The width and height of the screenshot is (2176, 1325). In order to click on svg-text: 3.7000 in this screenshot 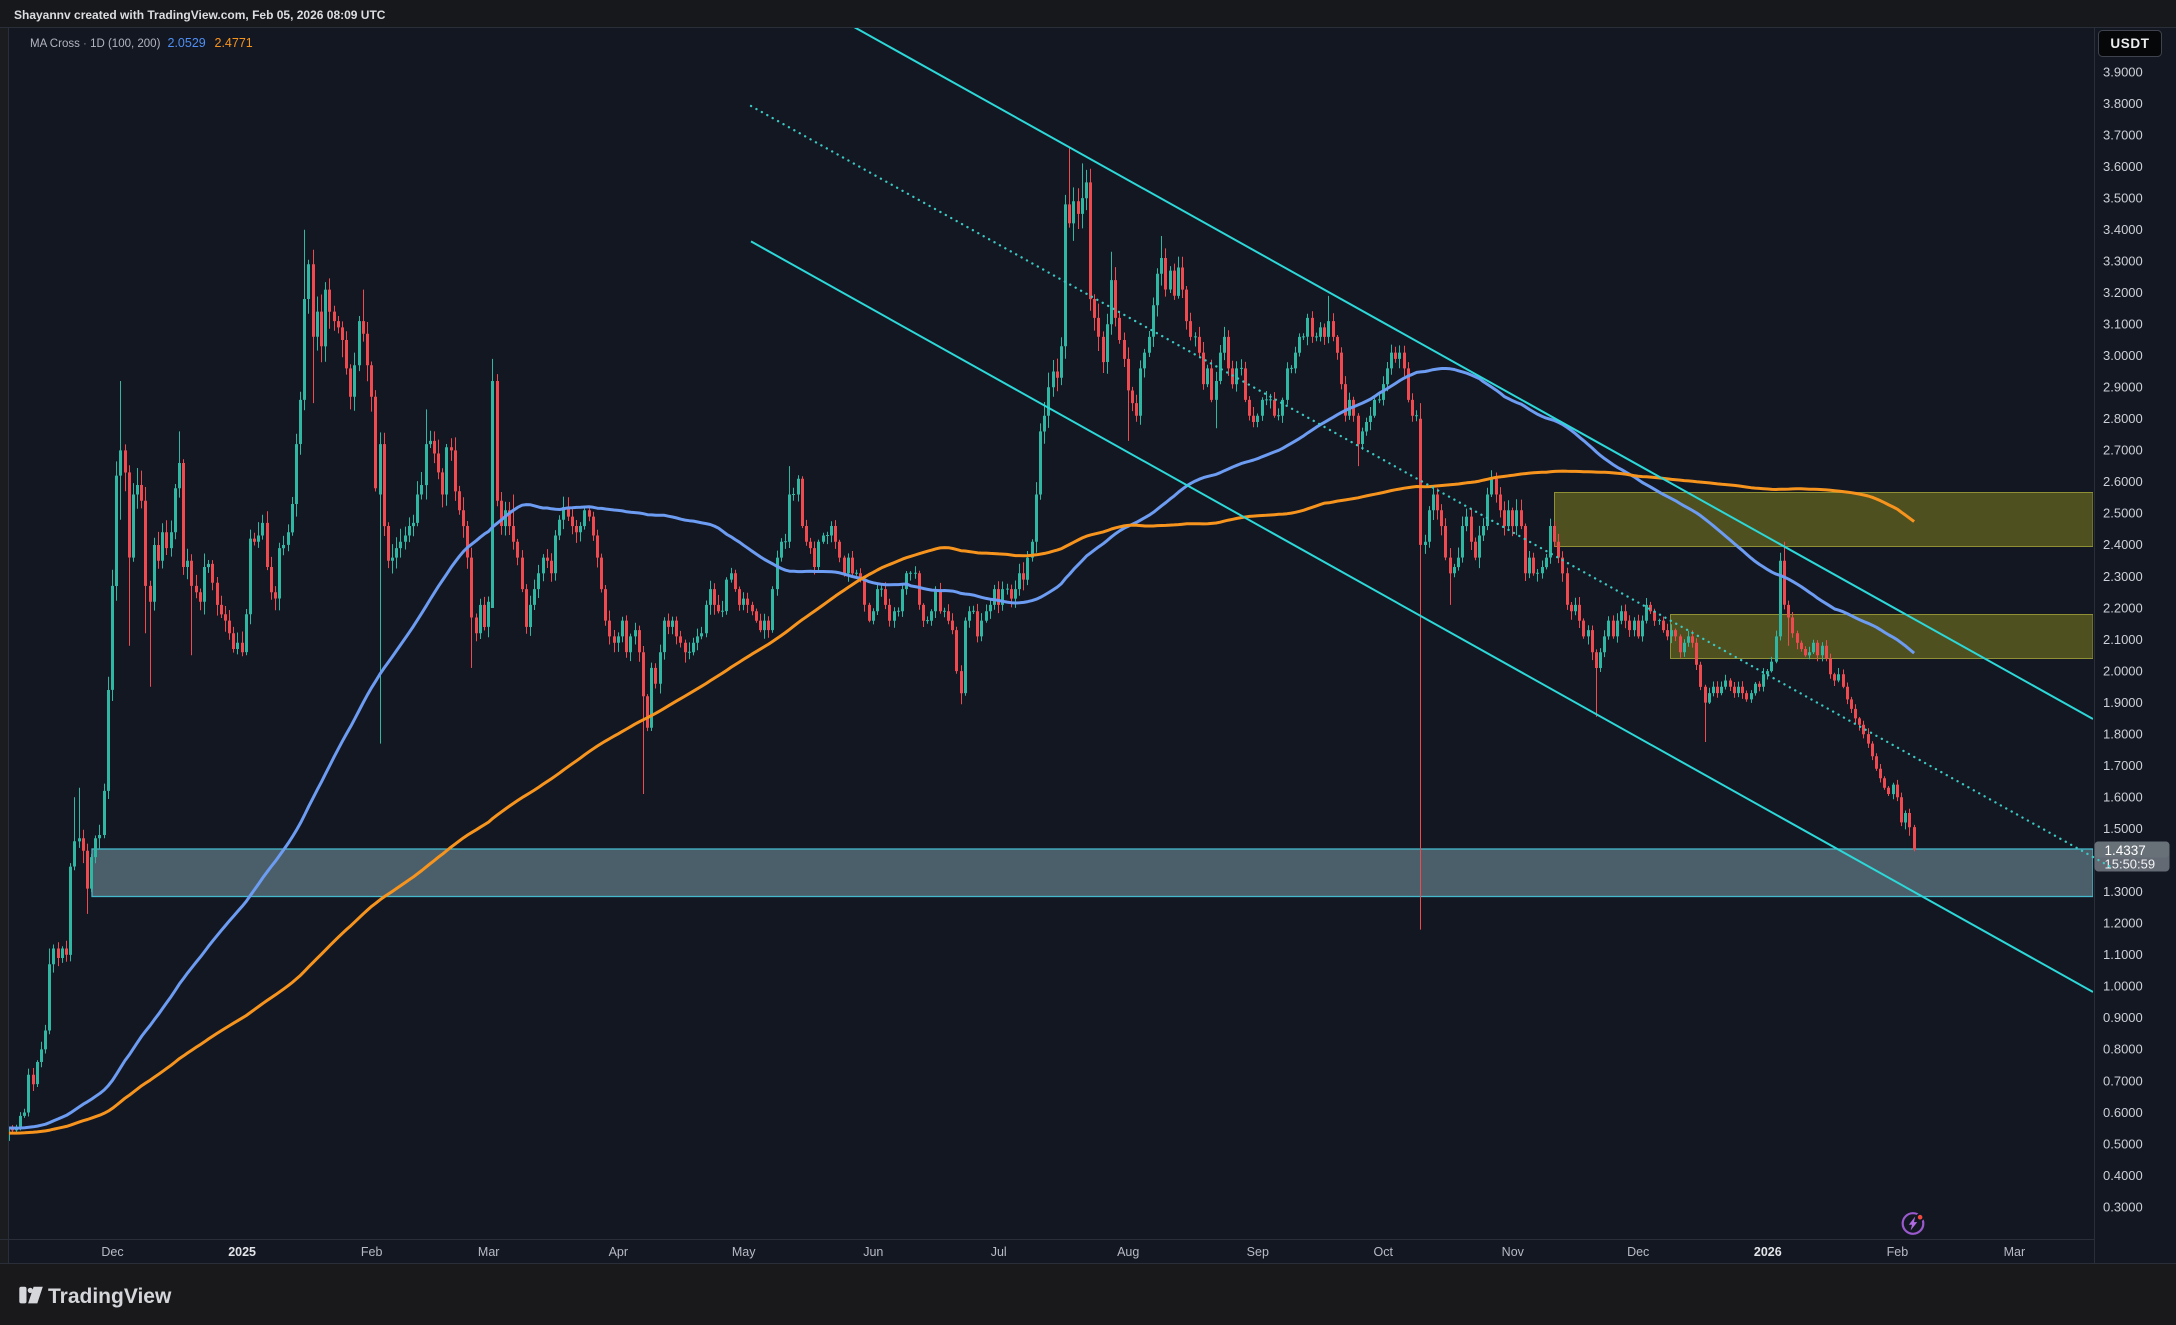, I will do `click(2123, 134)`.